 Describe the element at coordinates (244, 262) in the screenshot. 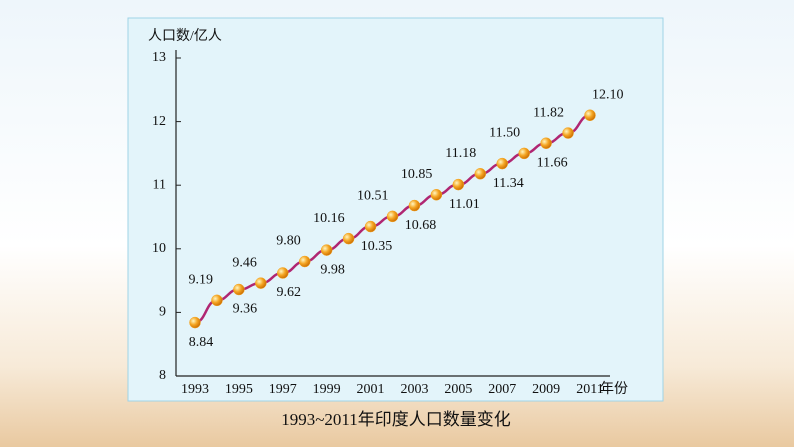

I see `data-label: 9.46` at that location.